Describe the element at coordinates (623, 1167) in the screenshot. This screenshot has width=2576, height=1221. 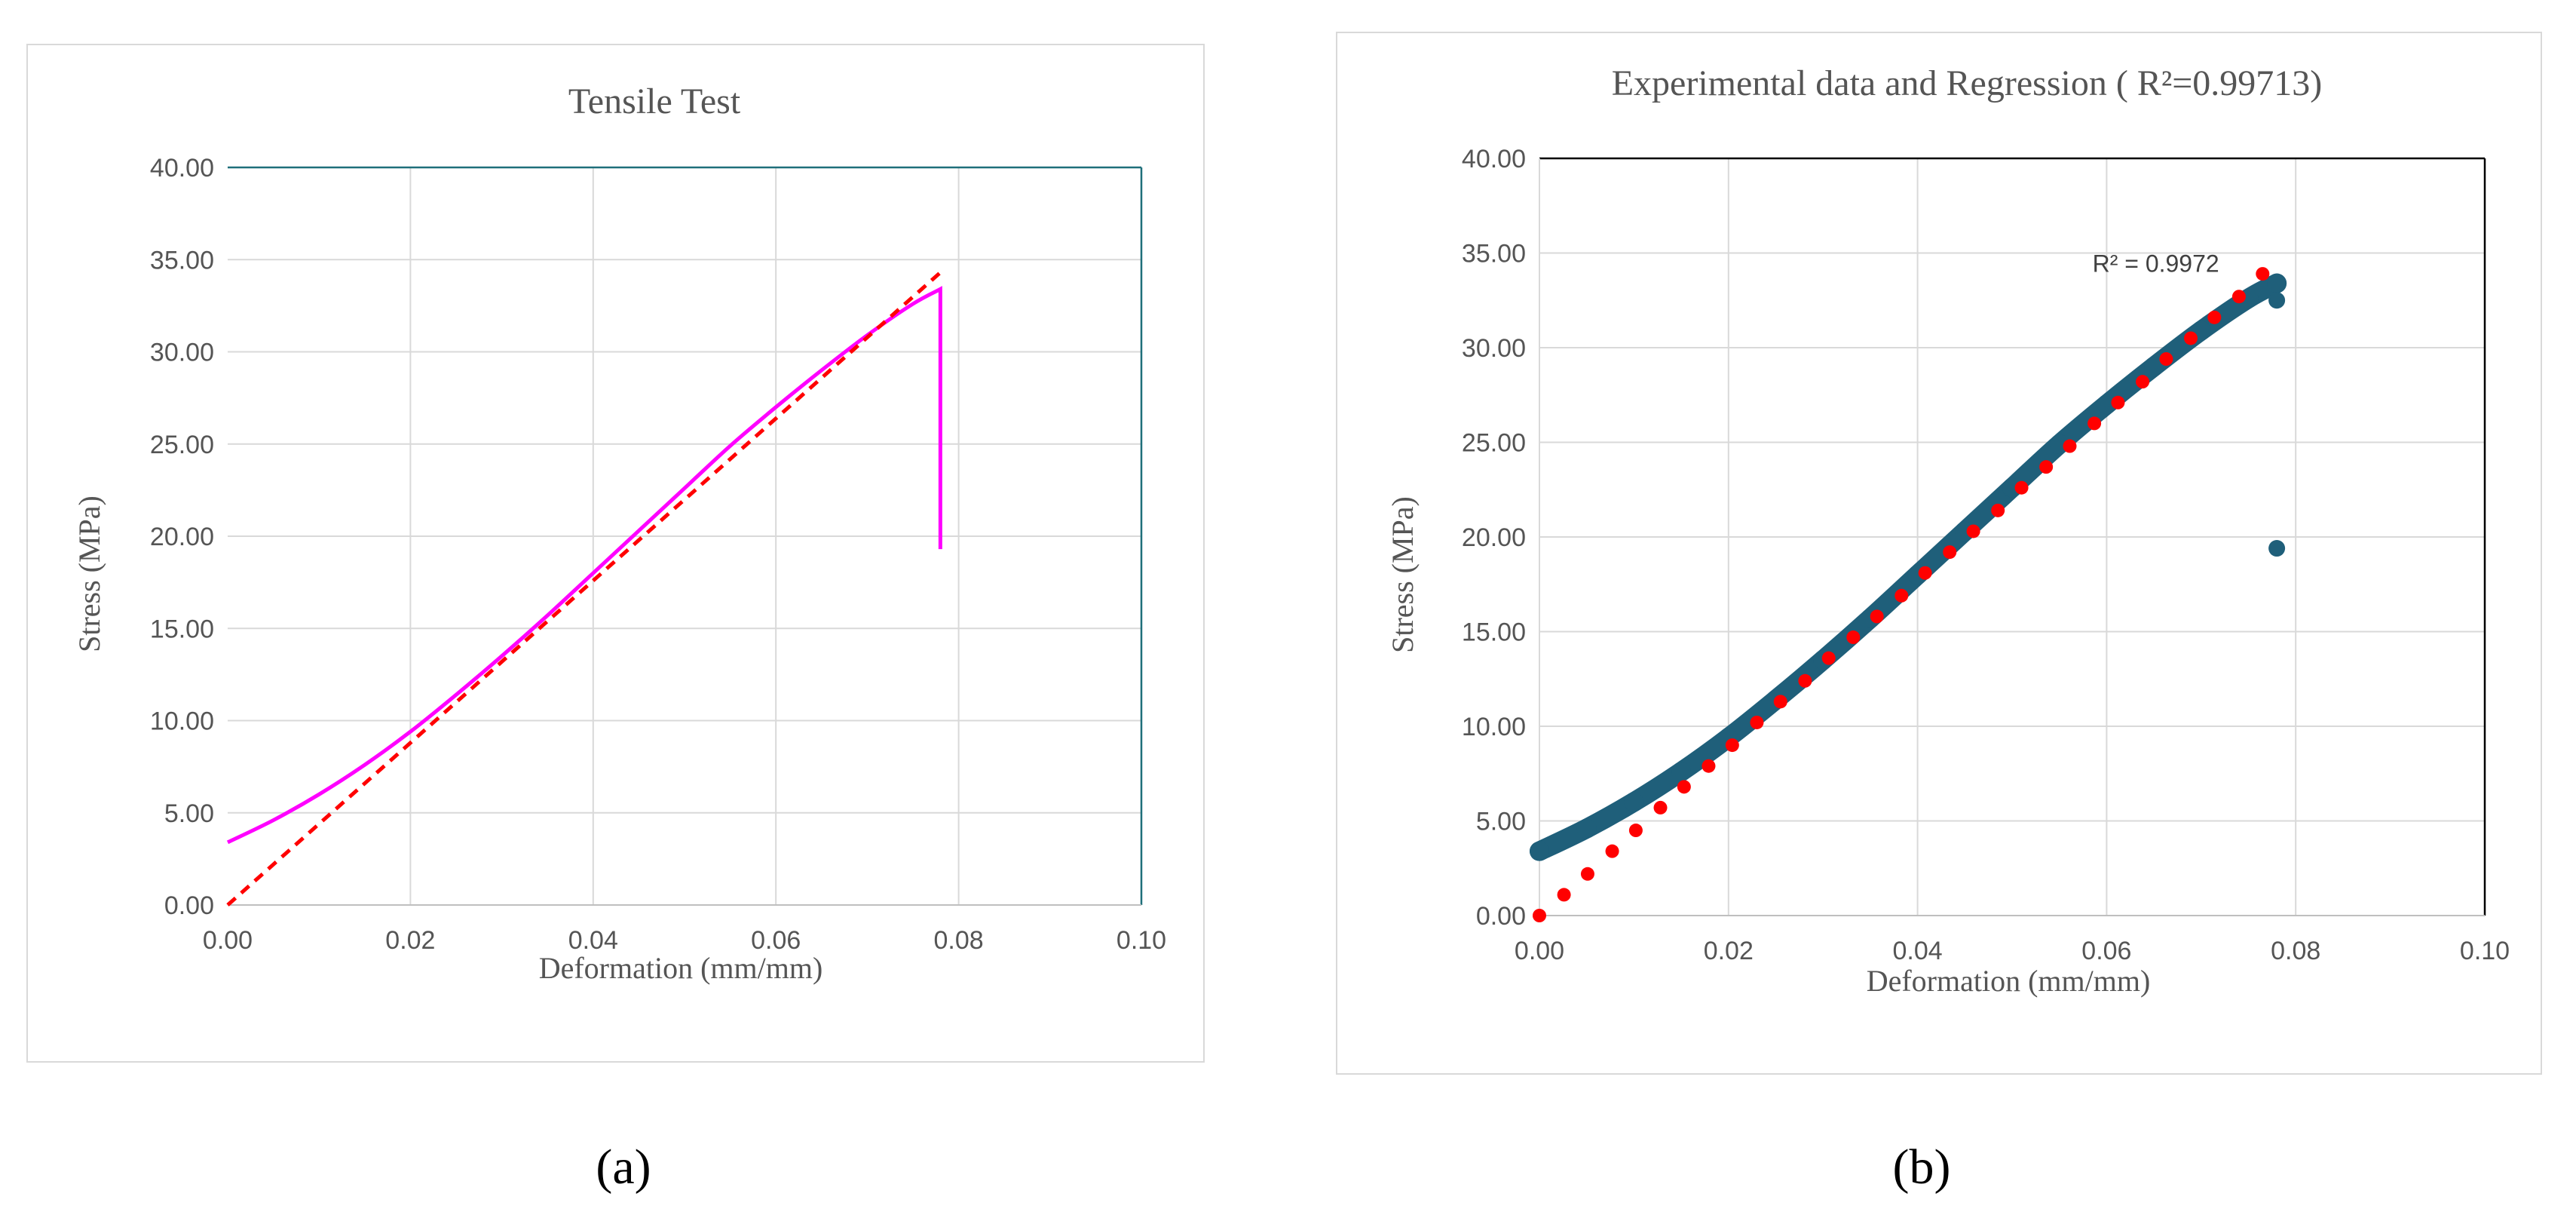
I see `subfigure-label-a: (a)` at that location.